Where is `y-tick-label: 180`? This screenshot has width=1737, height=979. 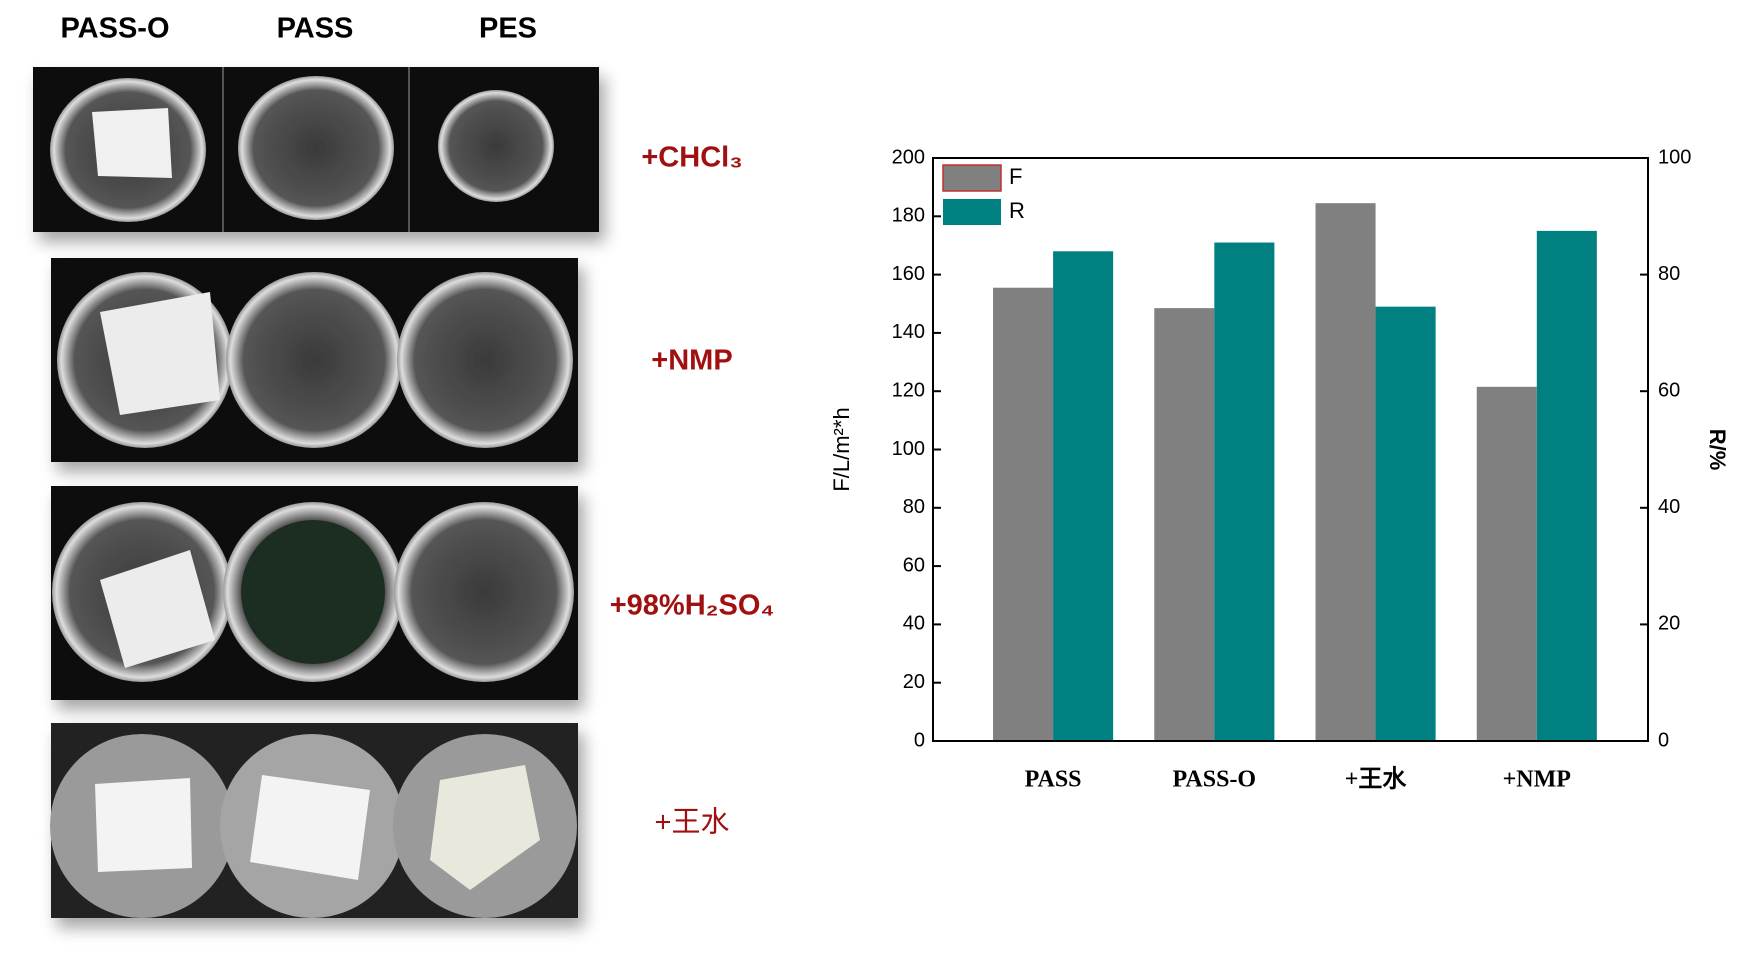
y-tick-label: 180 is located at coordinates (908, 216).